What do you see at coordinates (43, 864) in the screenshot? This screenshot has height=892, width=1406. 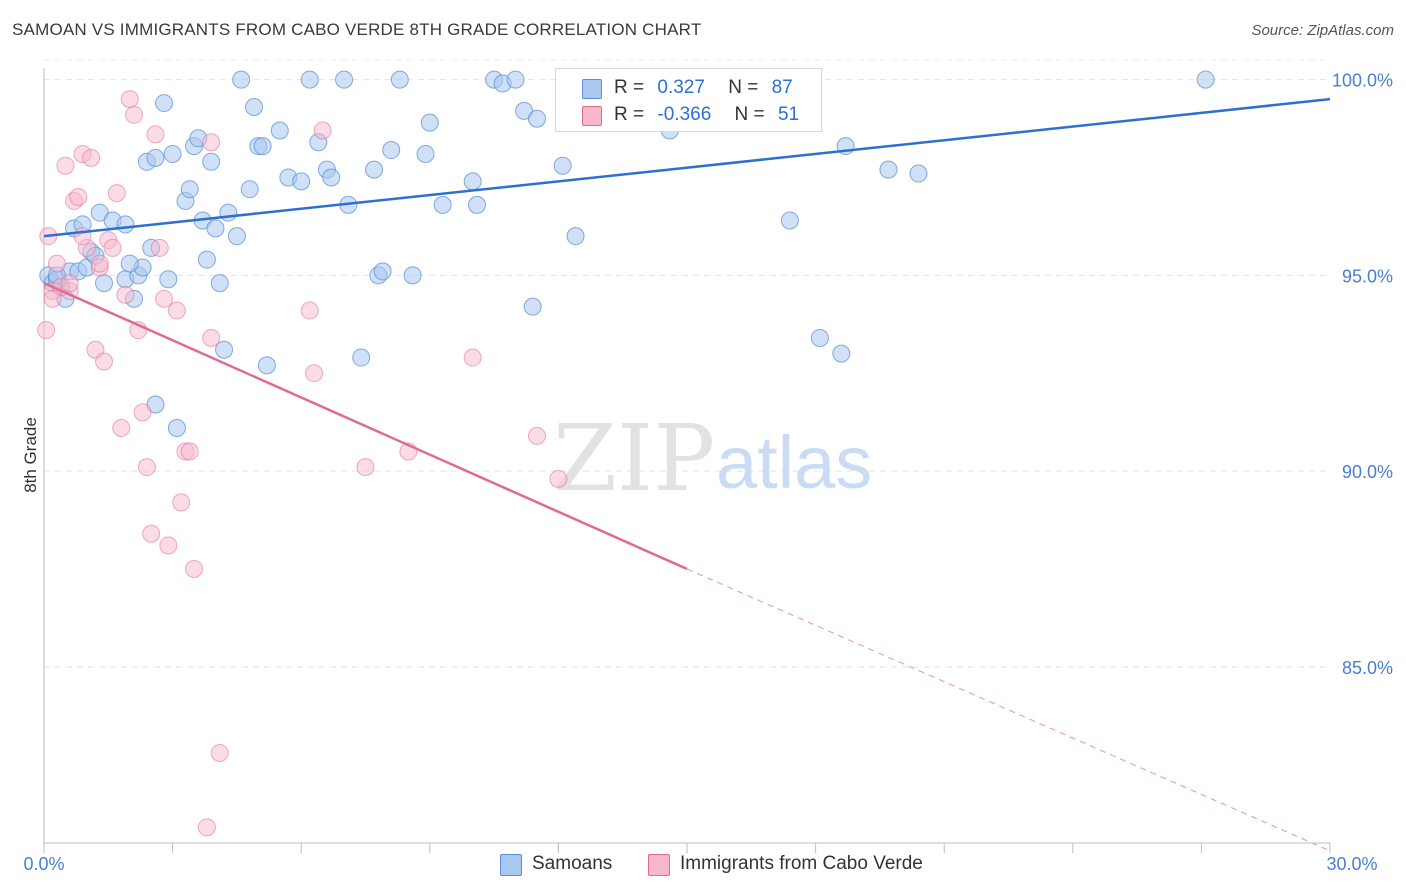 I see `x-tick-label: 0.0%` at bounding box center [43, 864].